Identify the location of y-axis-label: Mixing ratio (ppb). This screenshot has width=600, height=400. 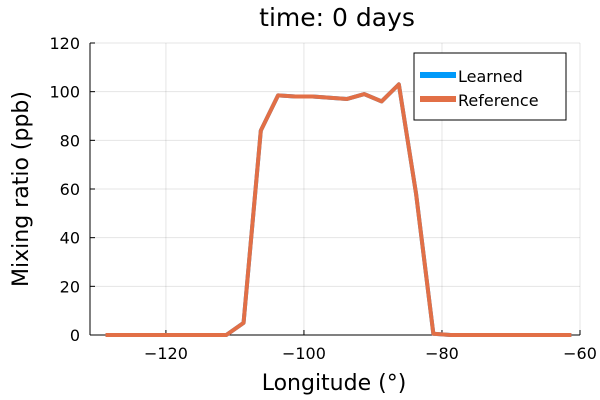
(21, 189).